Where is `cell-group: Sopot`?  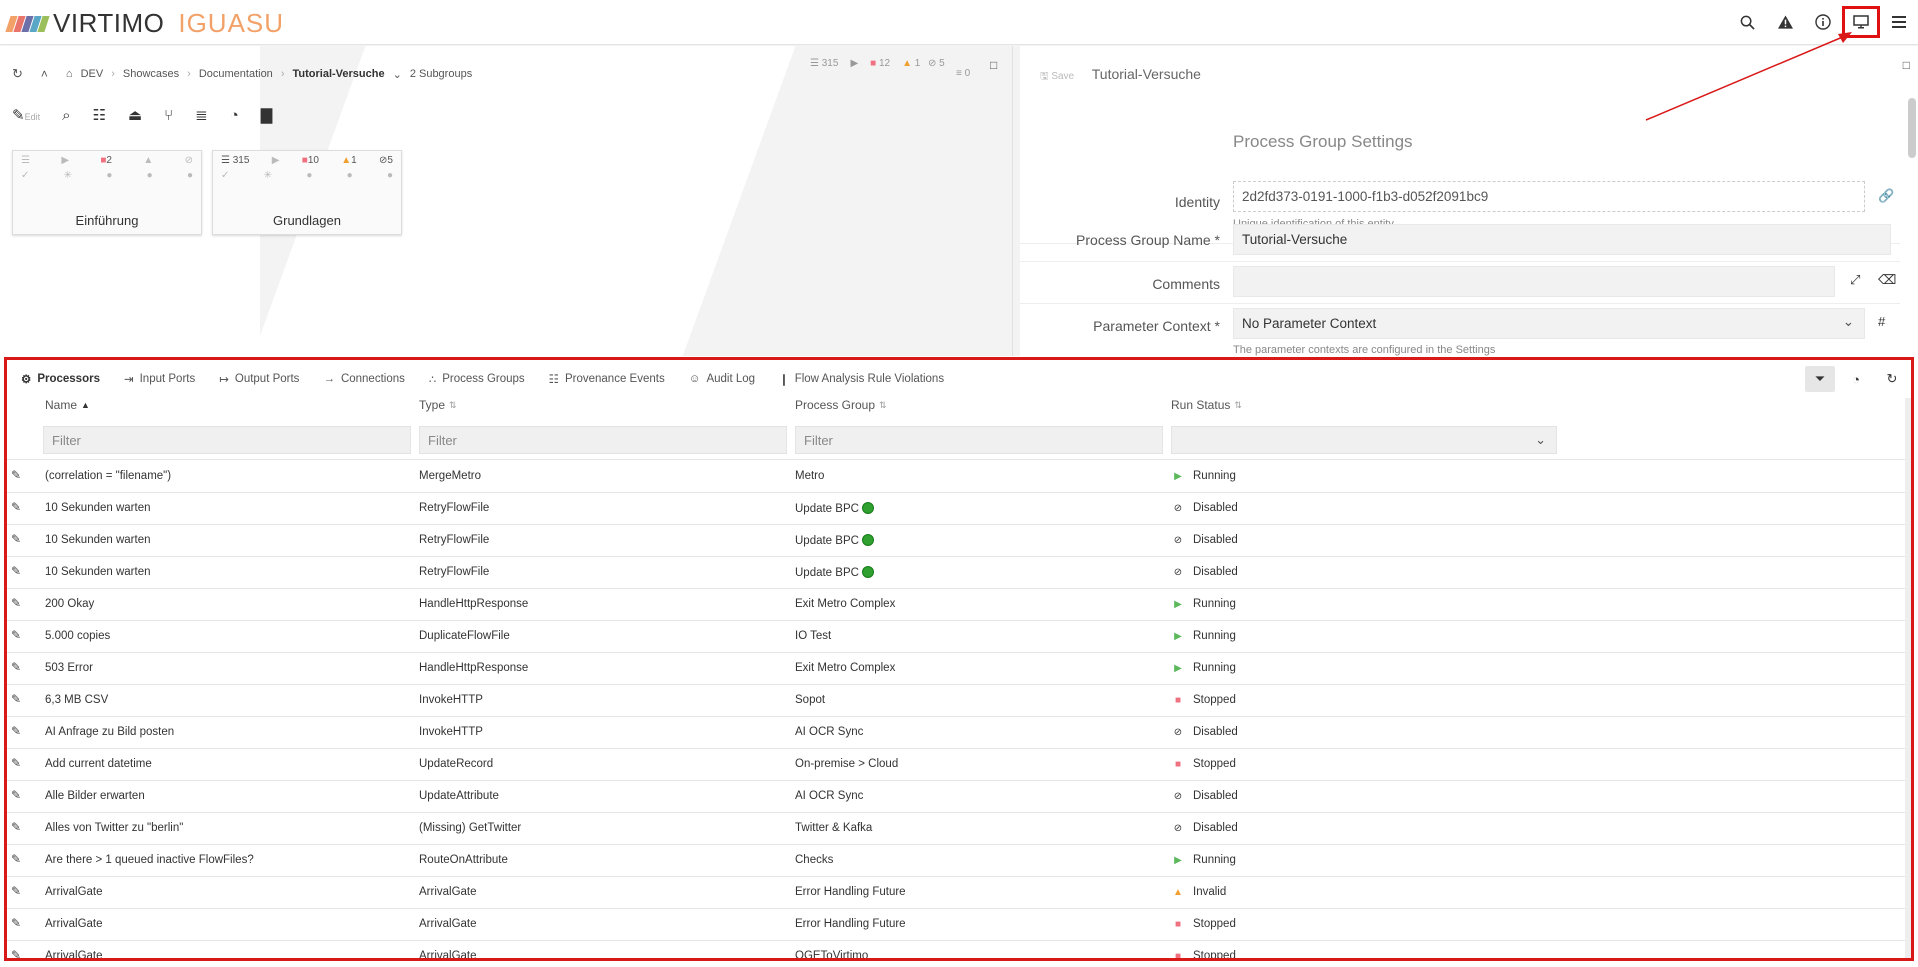
cell-group: Sopot is located at coordinates (810, 700).